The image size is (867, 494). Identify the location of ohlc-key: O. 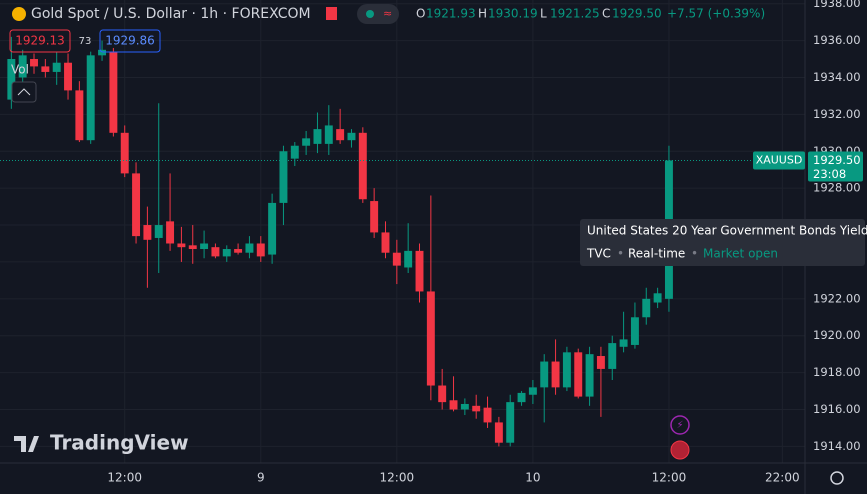
(420, 14).